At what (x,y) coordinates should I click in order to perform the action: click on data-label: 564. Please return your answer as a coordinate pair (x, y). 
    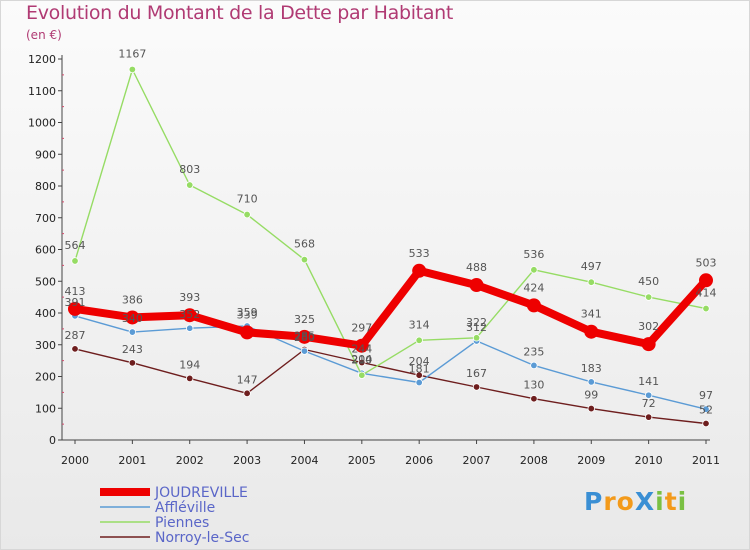
    Looking at the image, I should click on (75, 245).